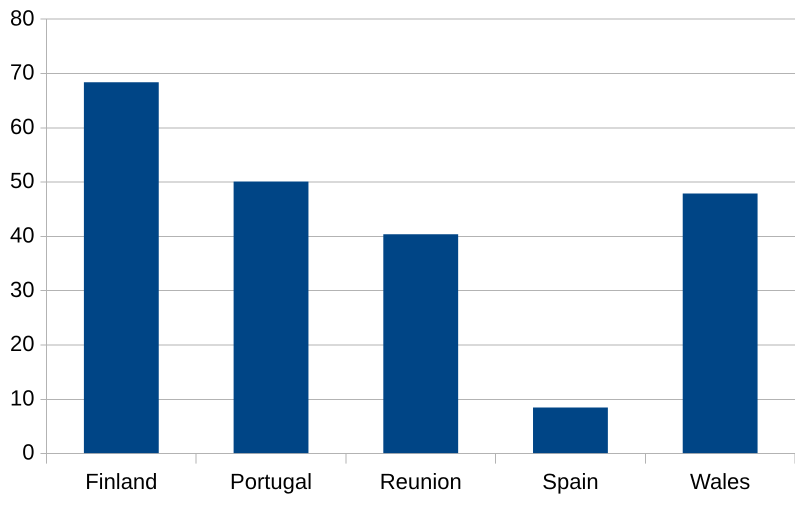  I want to click on y-tick-label: 50, so click(22, 181).